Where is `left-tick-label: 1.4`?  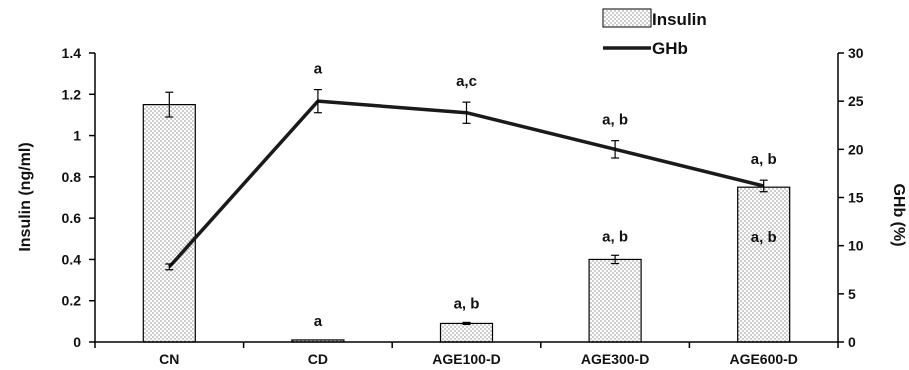
left-tick-label: 1.4 is located at coordinates (72, 53).